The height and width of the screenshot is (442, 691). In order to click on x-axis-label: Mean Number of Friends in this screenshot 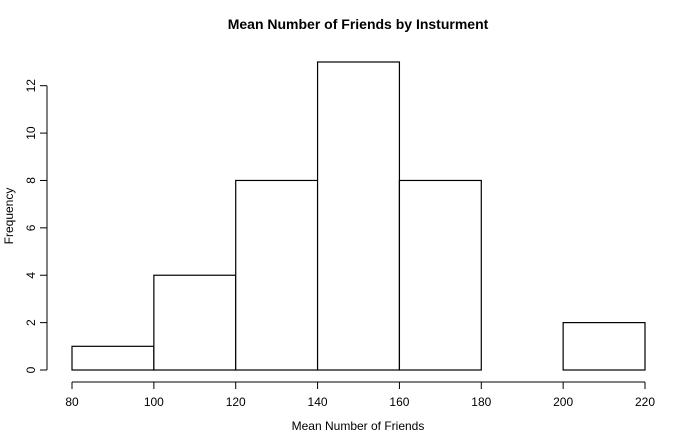, I will do `click(358, 426)`.